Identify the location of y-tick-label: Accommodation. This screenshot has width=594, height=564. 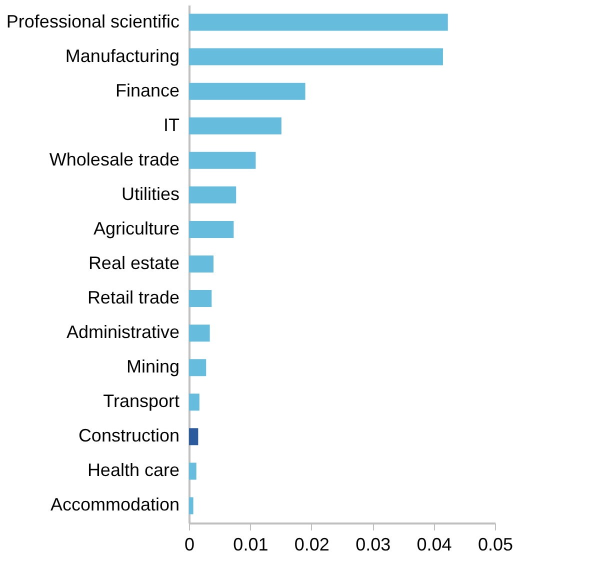
(115, 504).